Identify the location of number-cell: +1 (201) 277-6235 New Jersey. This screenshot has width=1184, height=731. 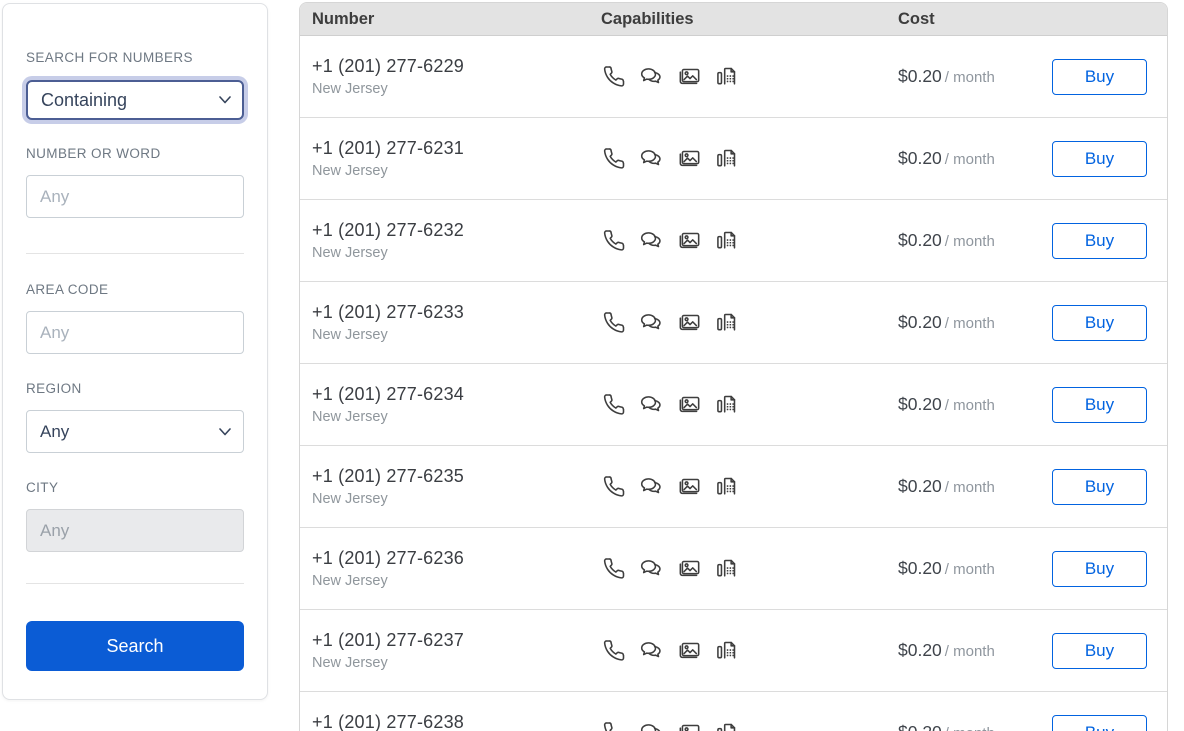
(456, 486).